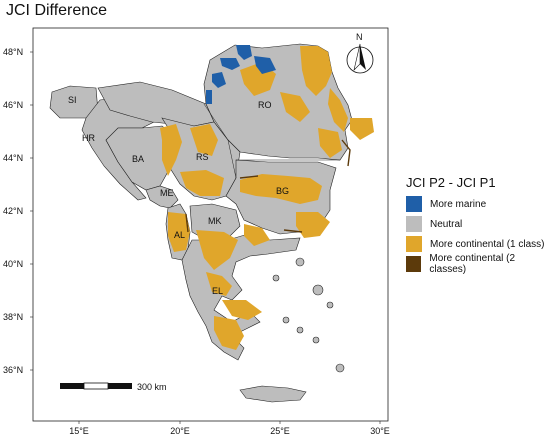 Image resolution: width=550 pixels, height=440 pixels. Describe the element at coordinates (217, 291) in the screenshot. I see `country-label-el: EL` at that location.